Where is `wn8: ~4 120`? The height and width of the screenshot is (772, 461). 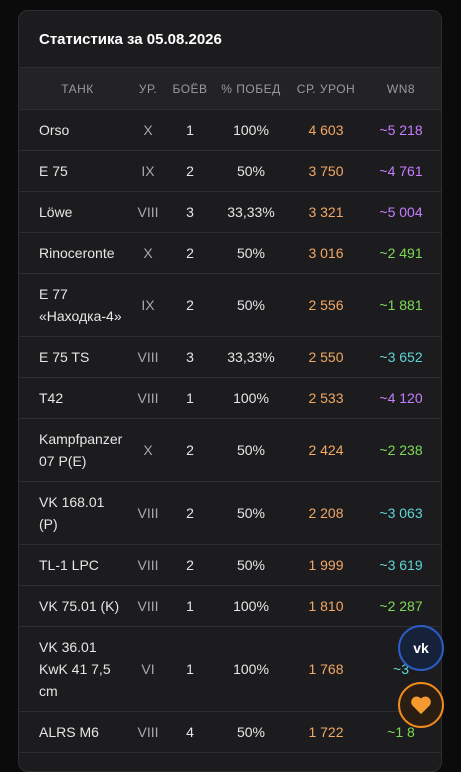 wn8: ~4 120 is located at coordinates (401, 398).